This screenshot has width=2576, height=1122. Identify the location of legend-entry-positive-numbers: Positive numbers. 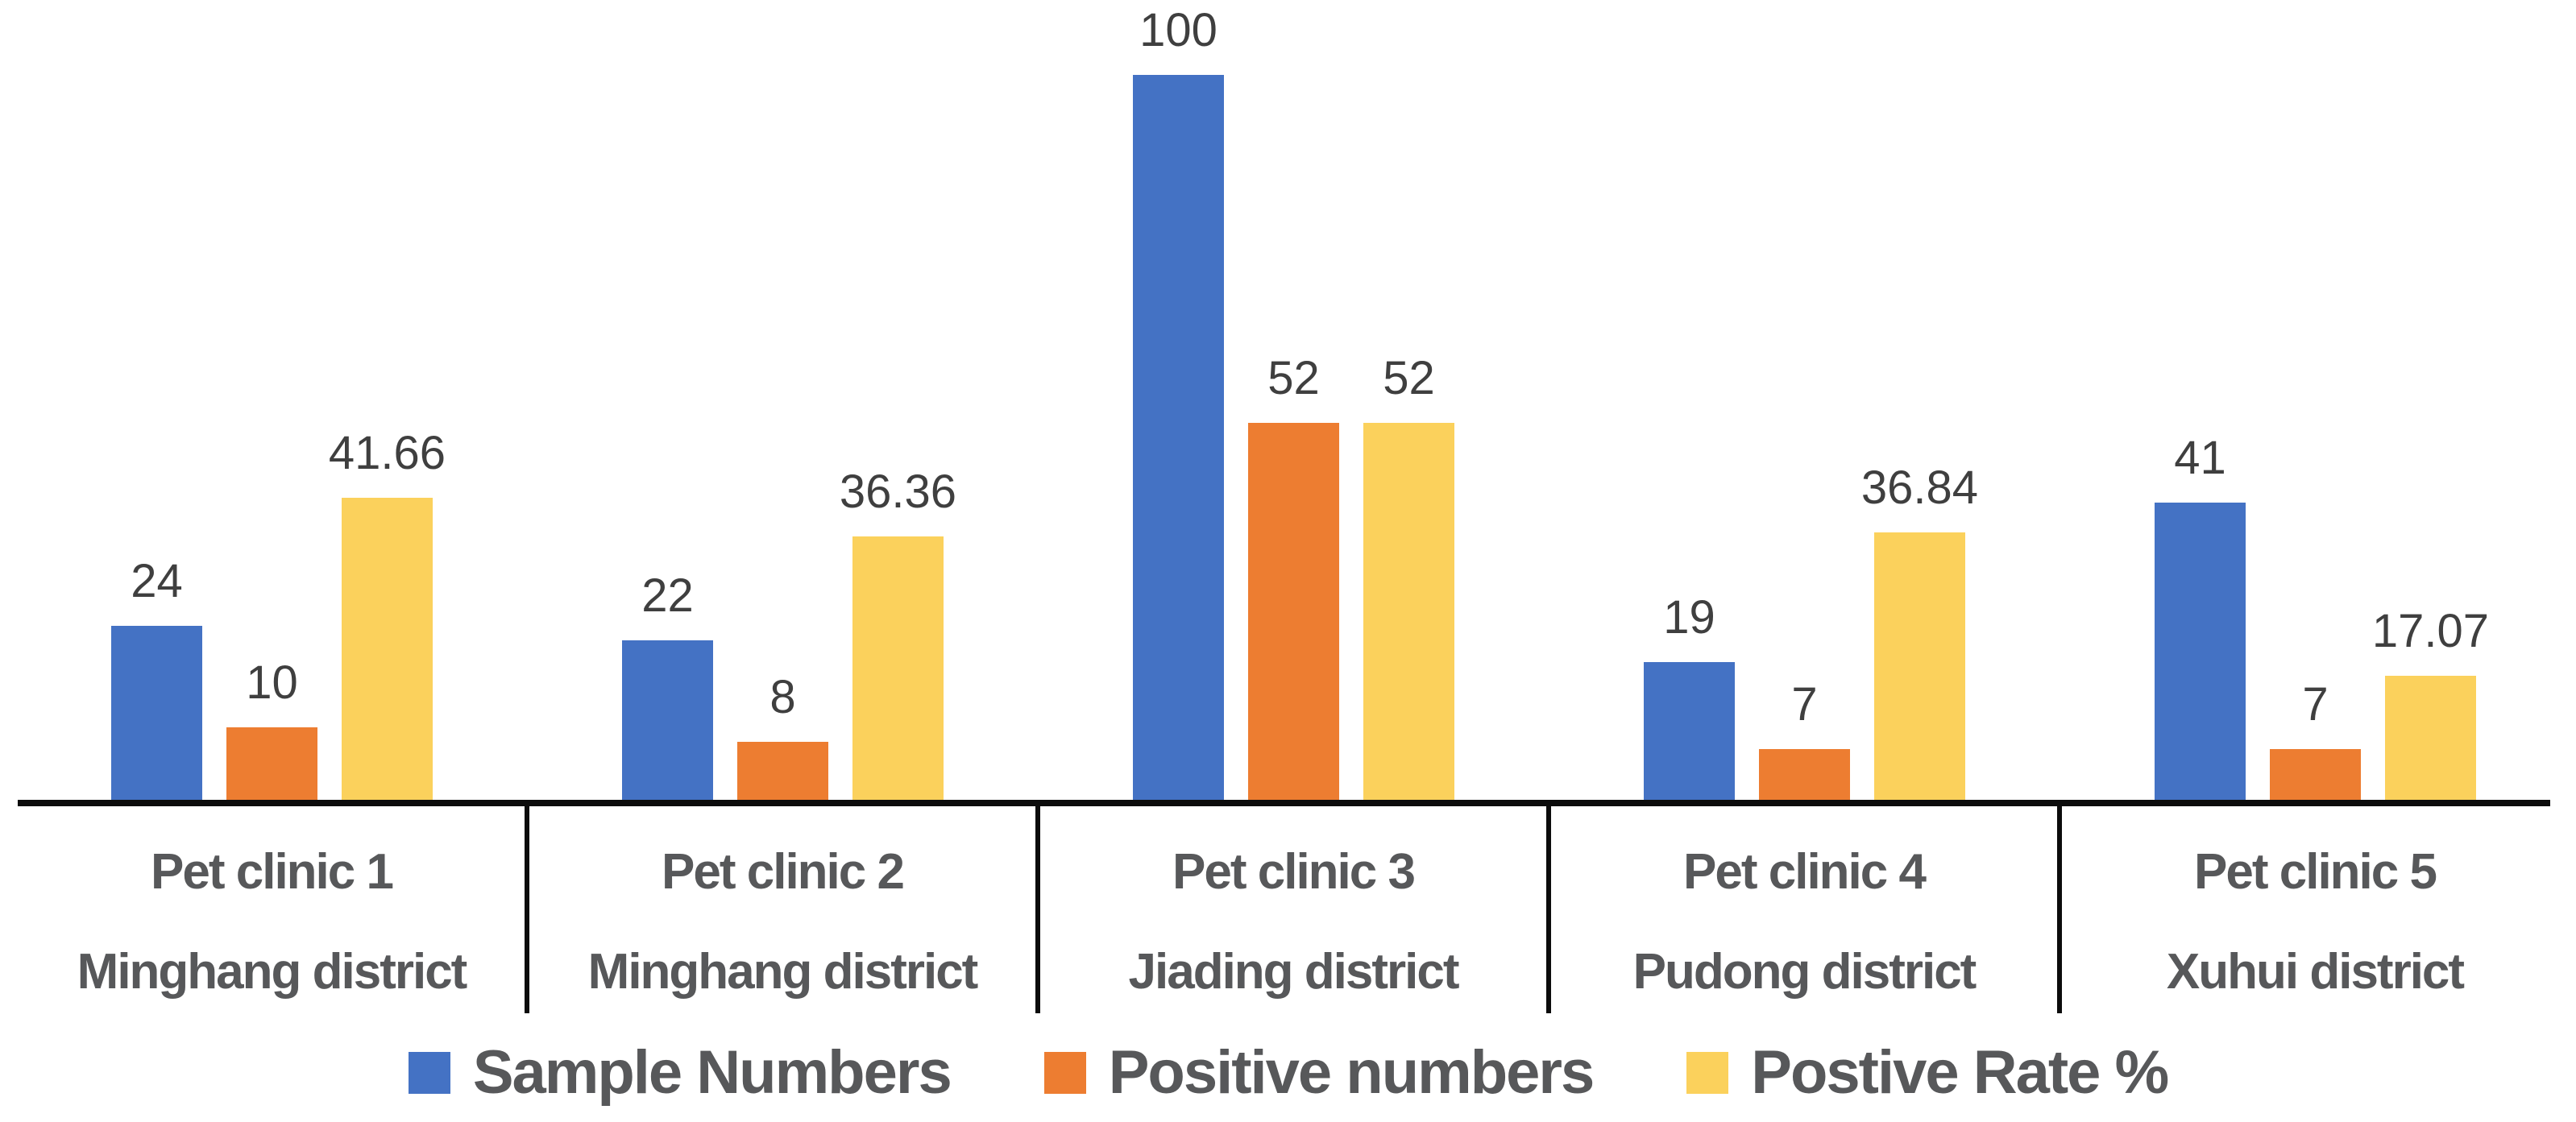
(1319, 1072).